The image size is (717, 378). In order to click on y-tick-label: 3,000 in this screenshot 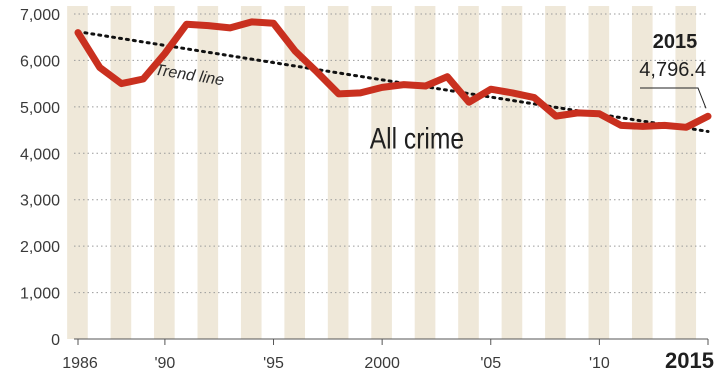, I will do `click(40, 201)`.